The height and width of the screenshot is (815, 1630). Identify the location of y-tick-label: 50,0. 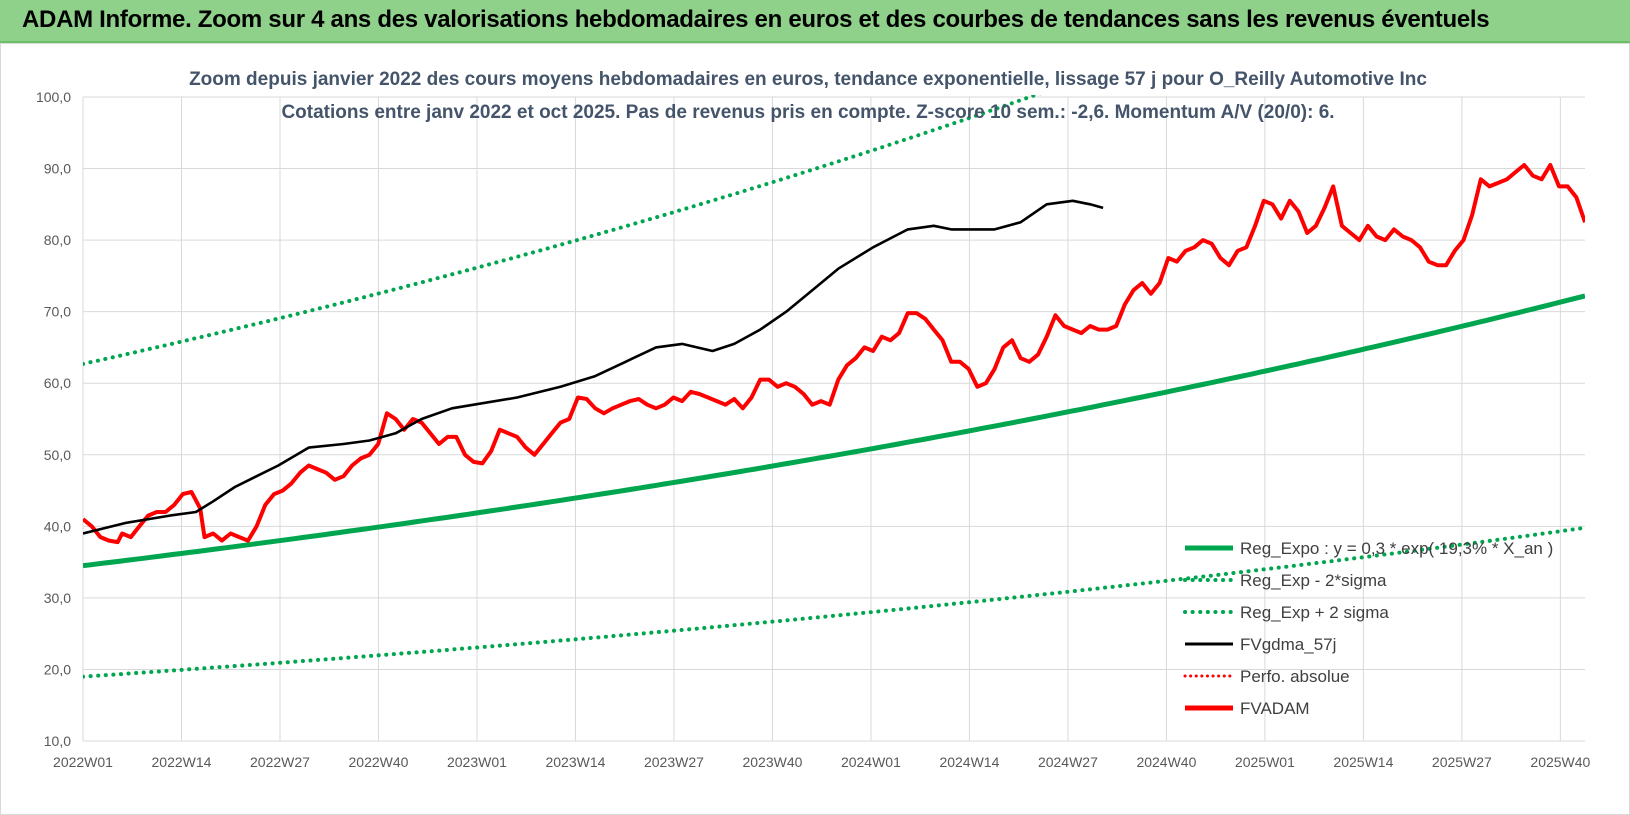
(57, 455).